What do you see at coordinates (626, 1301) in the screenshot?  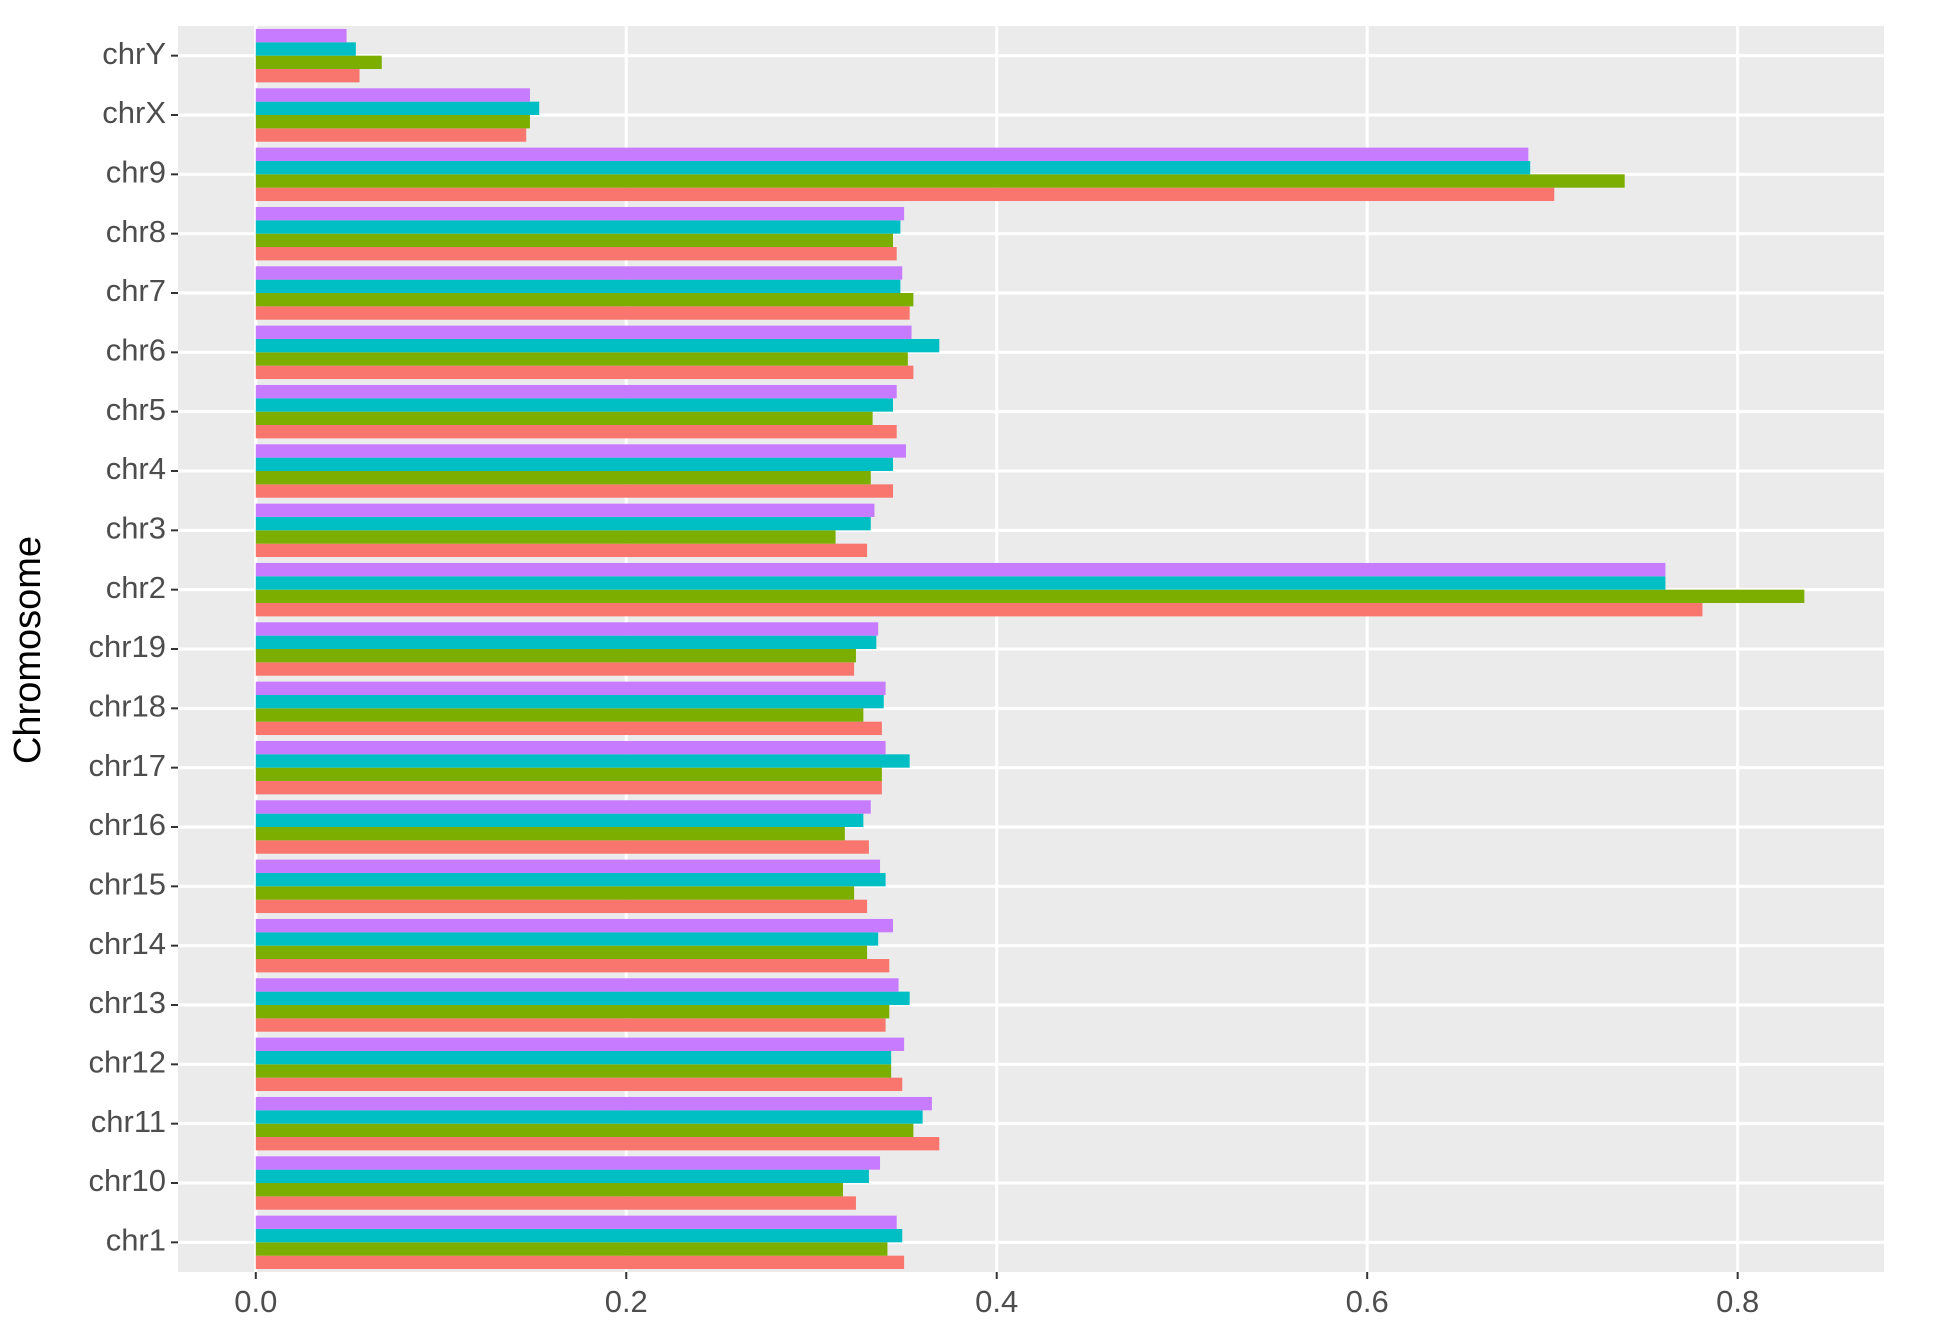 I see `x-tick-label: 0.2` at bounding box center [626, 1301].